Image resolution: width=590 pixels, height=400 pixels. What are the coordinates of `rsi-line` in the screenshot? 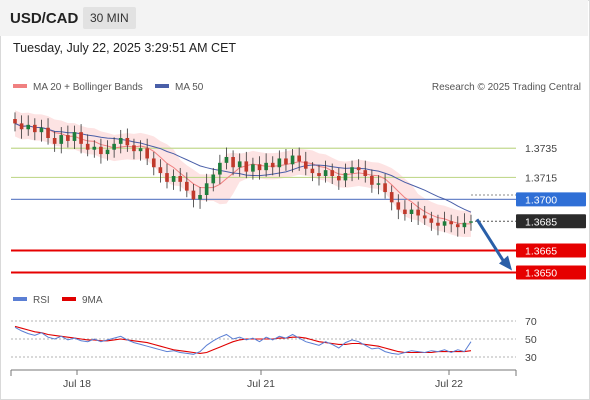 It's located at (243, 340).